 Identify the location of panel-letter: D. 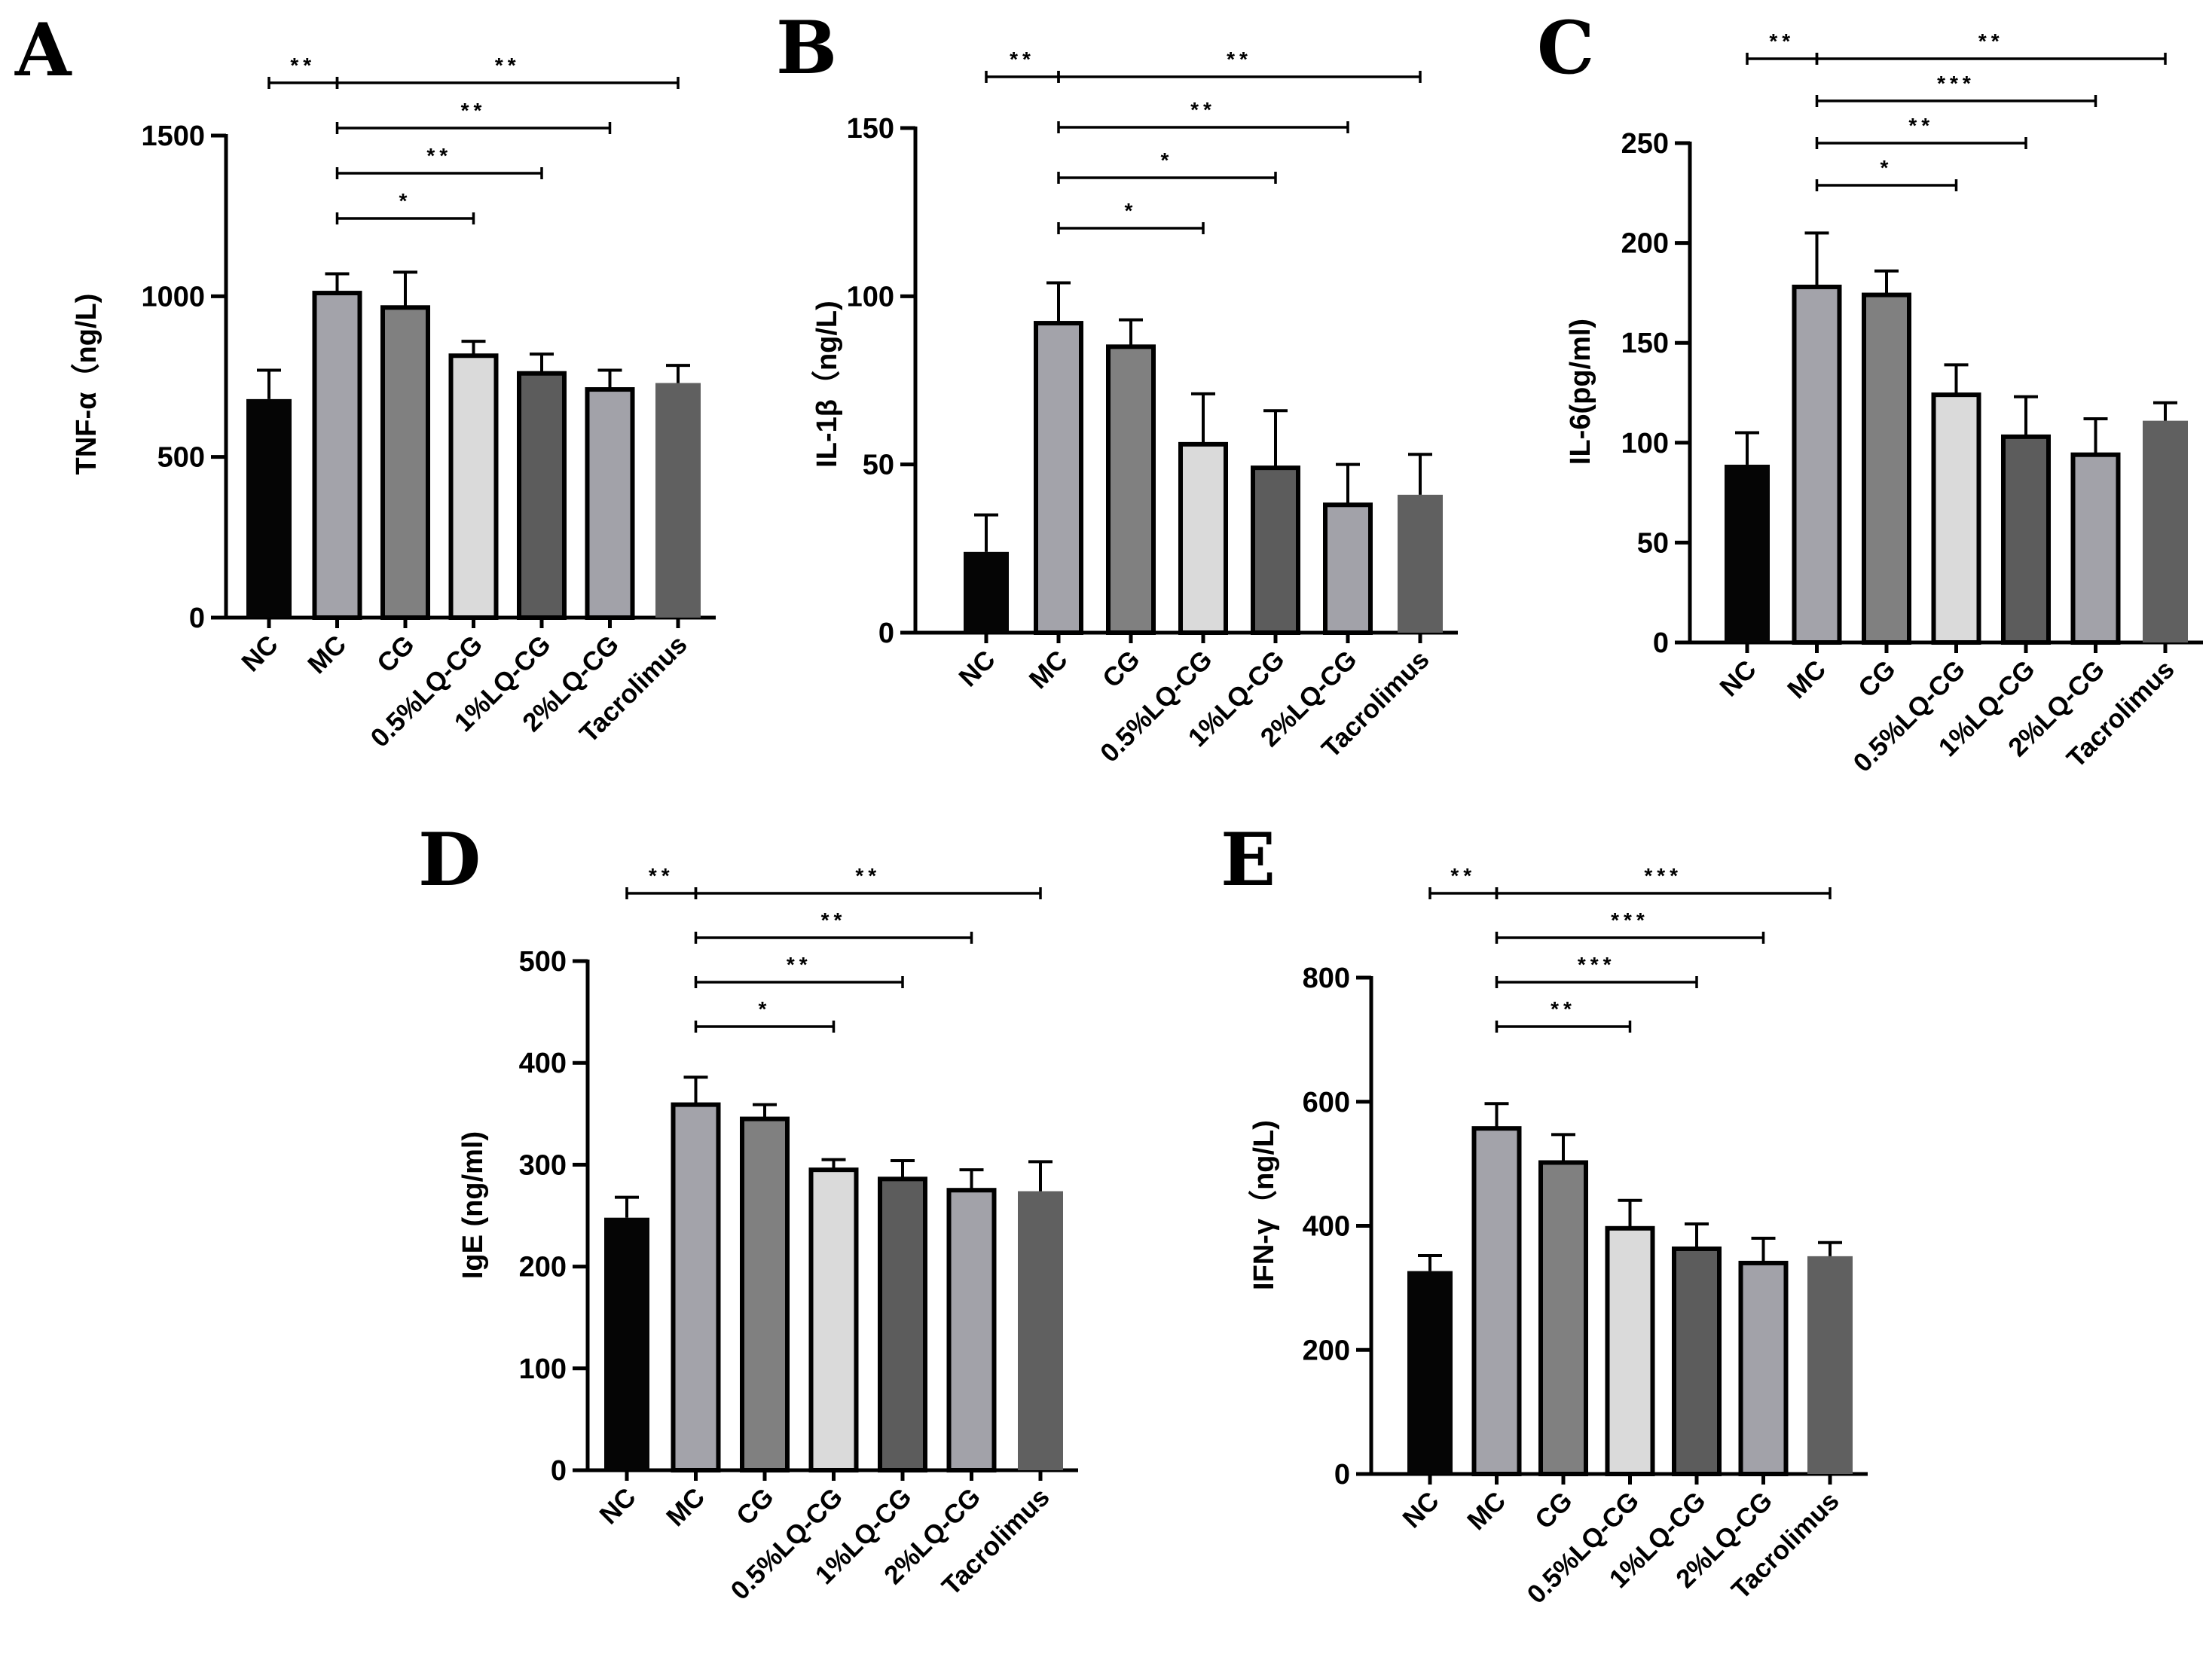
(449, 859).